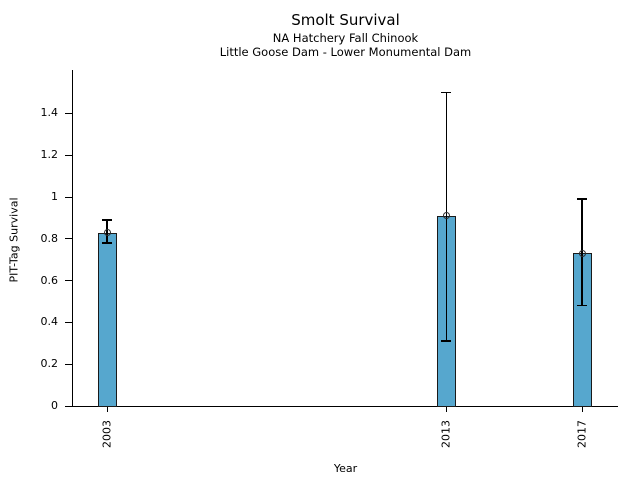  What do you see at coordinates (54, 405) in the screenshot?
I see `y-tick-label: 0` at bounding box center [54, 405].